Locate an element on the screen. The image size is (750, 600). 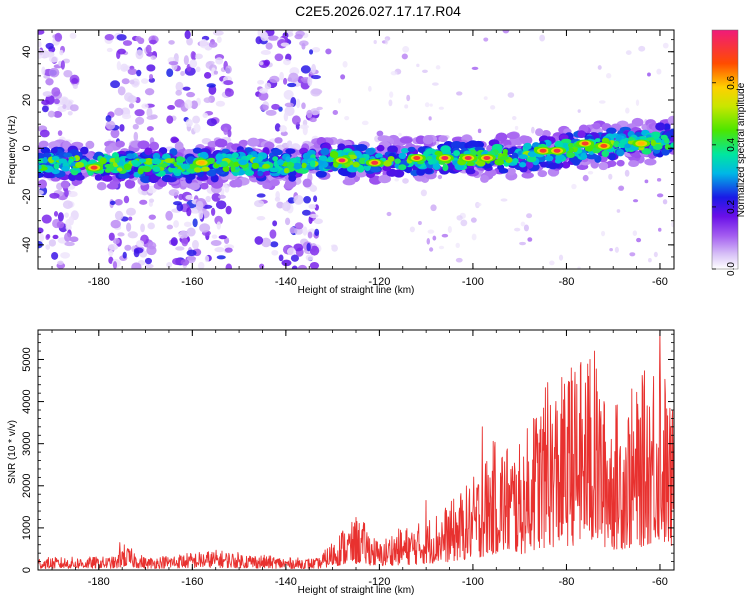
heatmap-xtick-label: -80 is located at coordinates (566, 282).